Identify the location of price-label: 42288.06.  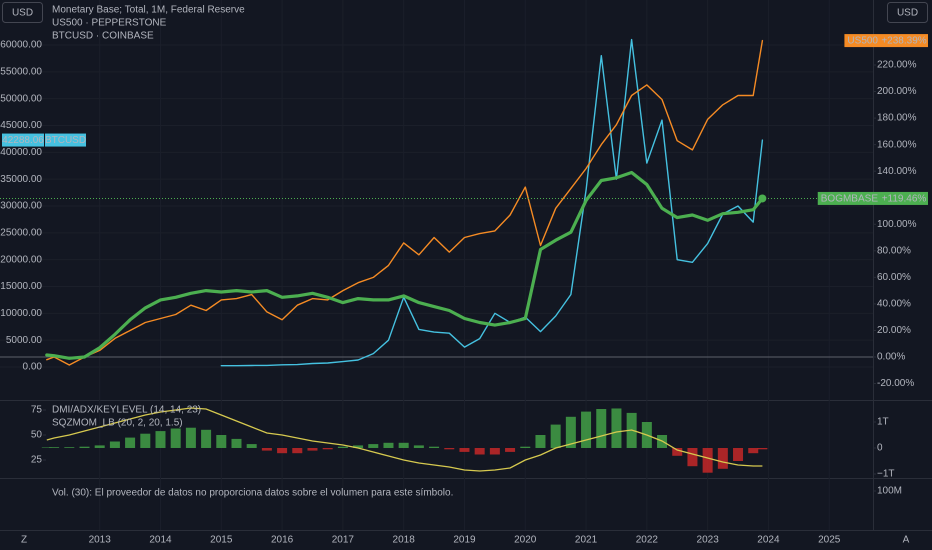
(23, 140).